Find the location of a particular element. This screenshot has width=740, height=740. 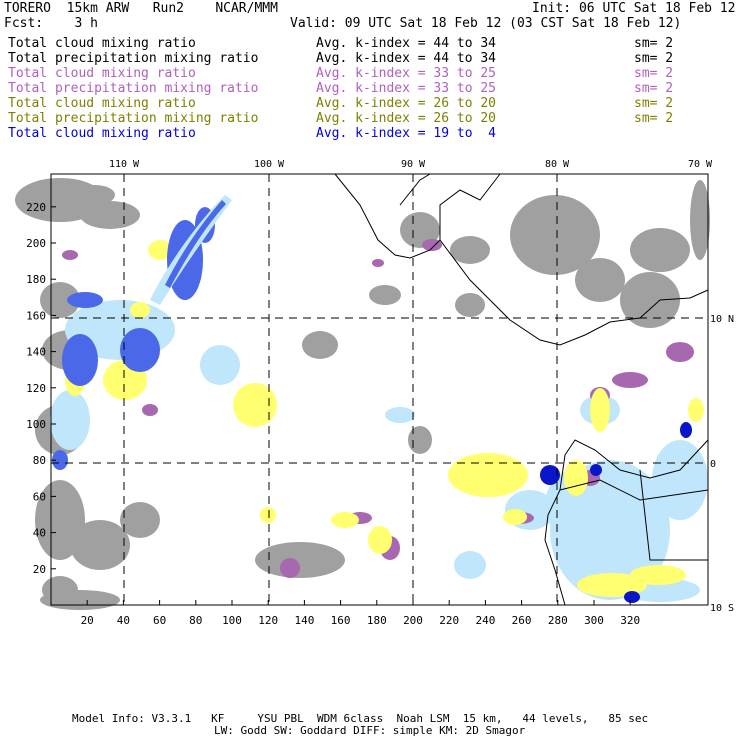

x-tick-label: 320 is located at coordinates (630, 620).